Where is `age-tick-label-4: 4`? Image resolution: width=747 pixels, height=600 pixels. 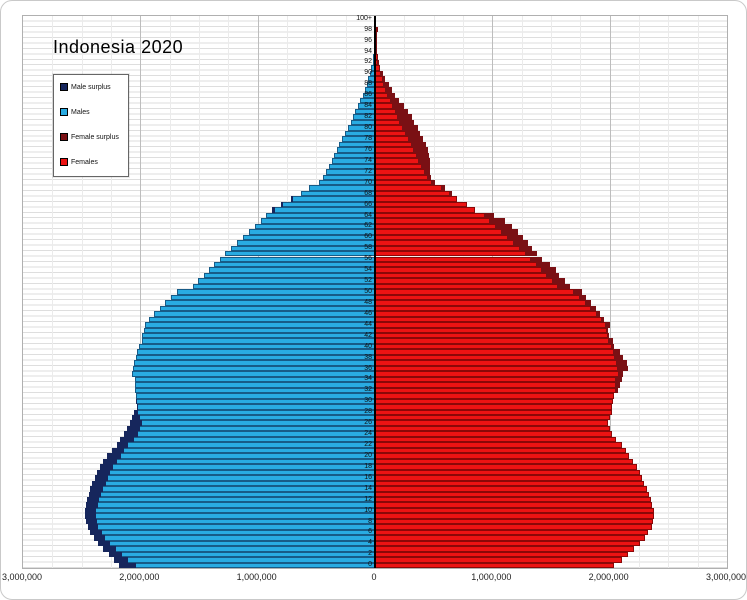 age-tick-label-4: 4 is located at coordinates (370, 543).